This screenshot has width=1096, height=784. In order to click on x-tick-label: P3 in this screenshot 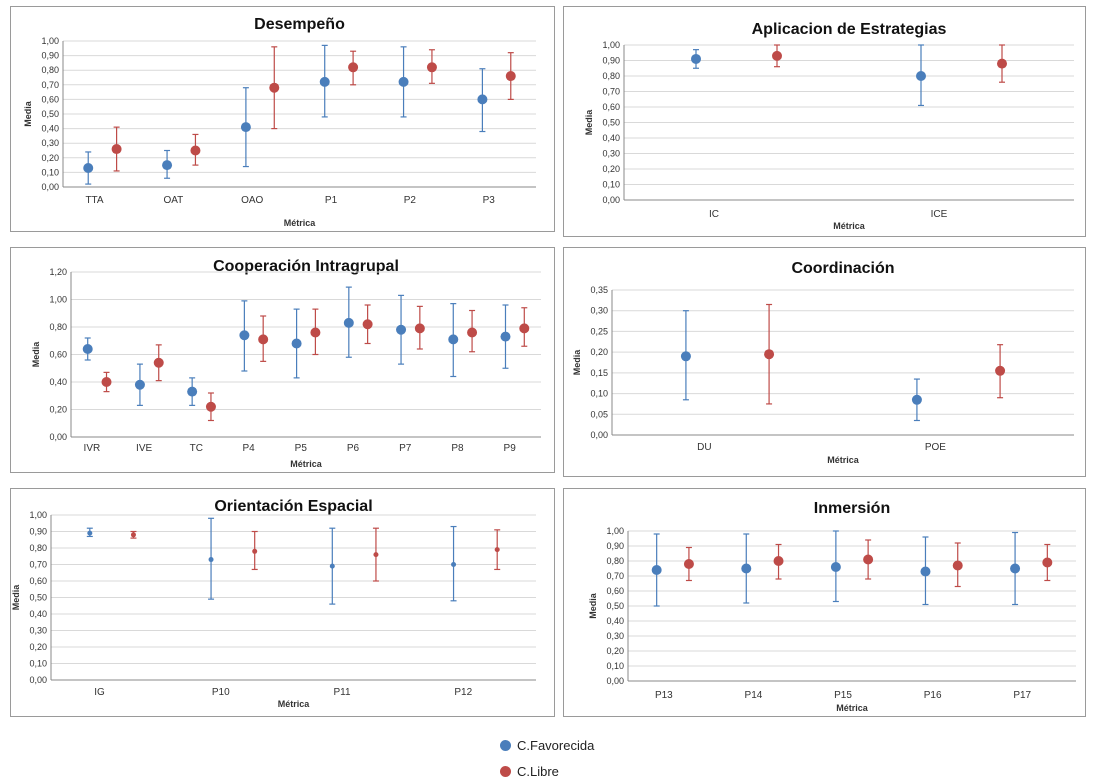, I will do `click(489, 200)`.